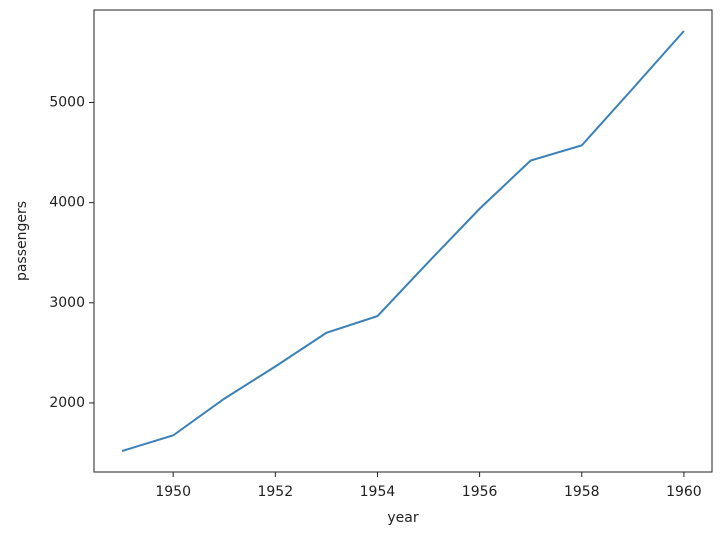 This screenshot has height=535, width=722. What do you see at coordinates (67, 203) in the screenshot?
I see `y-tick-label: 4000` at bounding box center [67, 203].